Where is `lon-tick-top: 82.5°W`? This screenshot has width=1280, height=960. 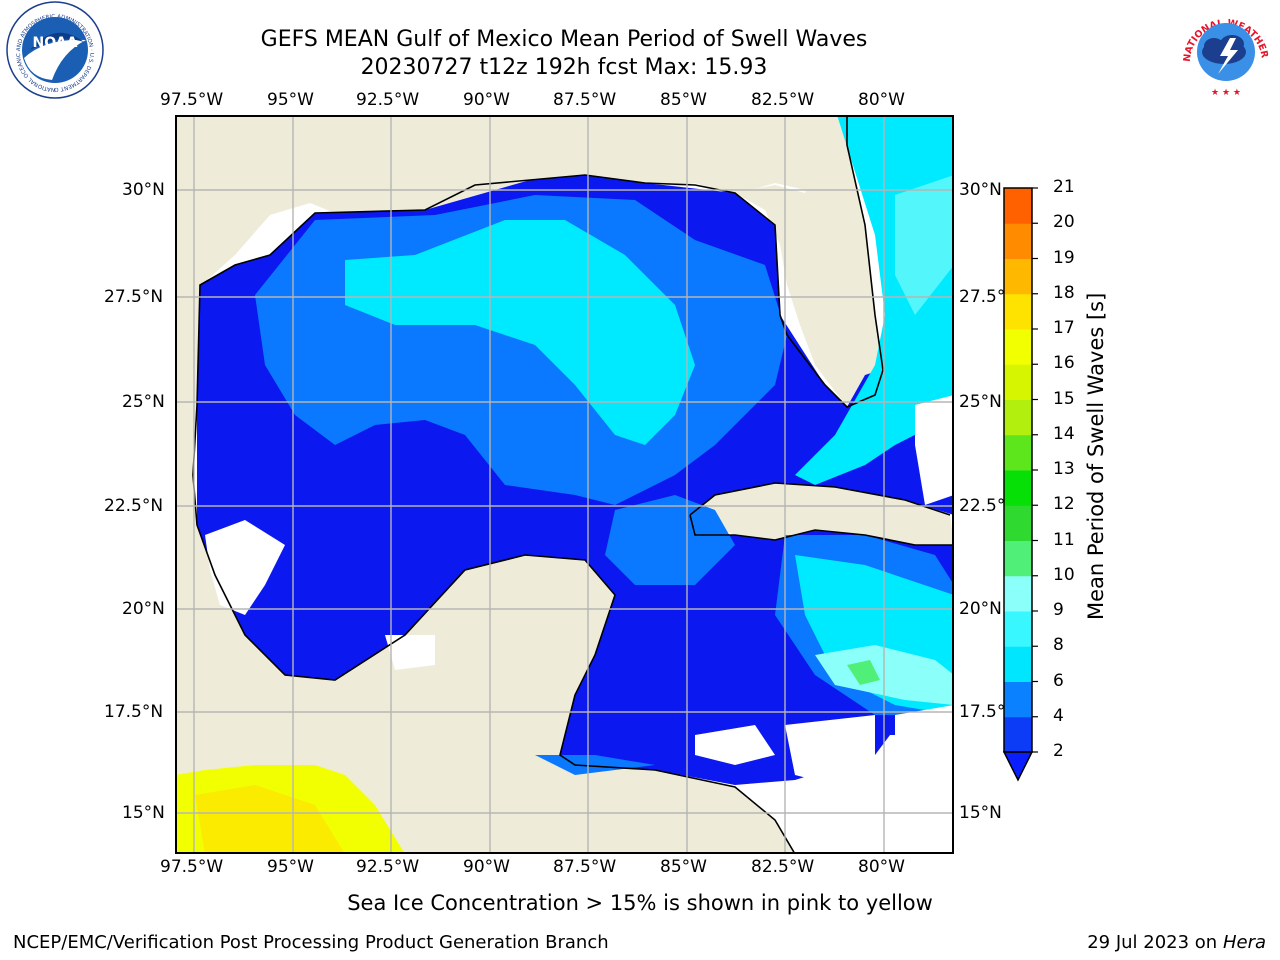
lon-tick-top: 82.5°W is located at coordinates (783, 100).